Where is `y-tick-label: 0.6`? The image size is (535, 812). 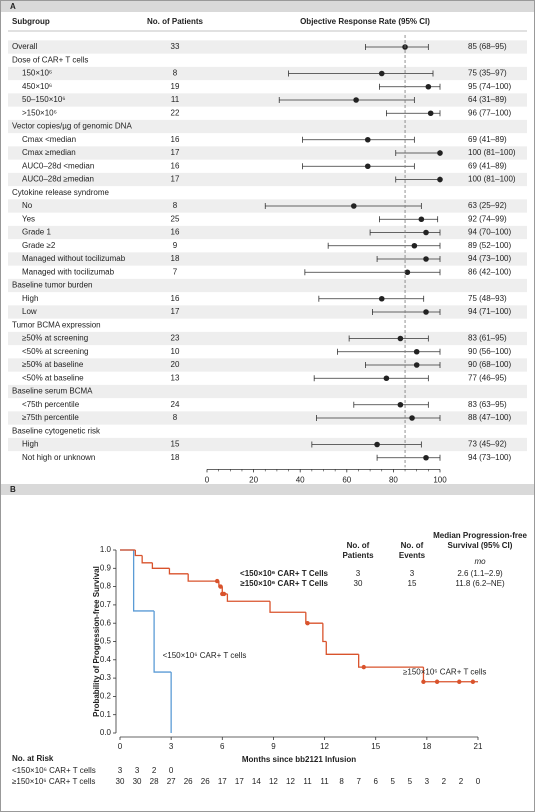
y-tick-label: 0.6 is located at coordinates (106, 622).